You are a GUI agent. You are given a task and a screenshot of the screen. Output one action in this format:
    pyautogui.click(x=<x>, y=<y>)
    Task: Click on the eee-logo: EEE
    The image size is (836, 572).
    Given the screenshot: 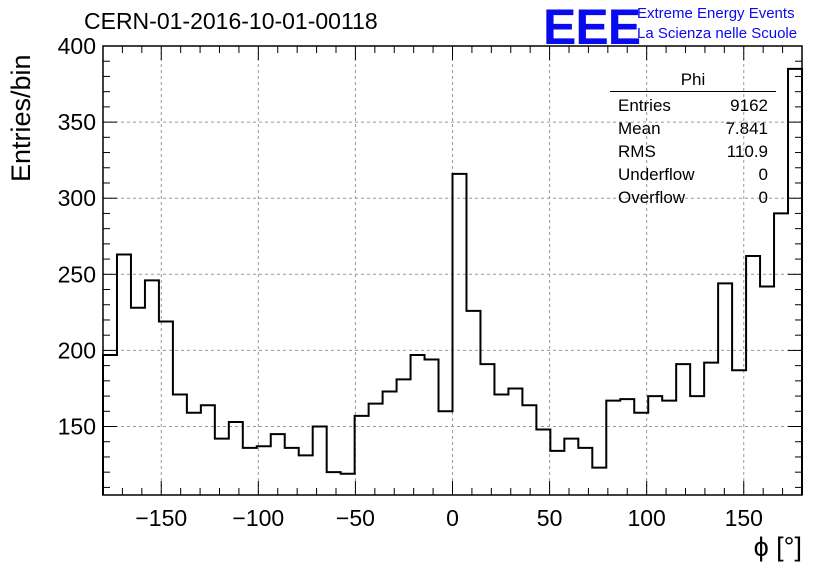 What is the action you would take?
    pyautogui.click(x=592, y=27)
    